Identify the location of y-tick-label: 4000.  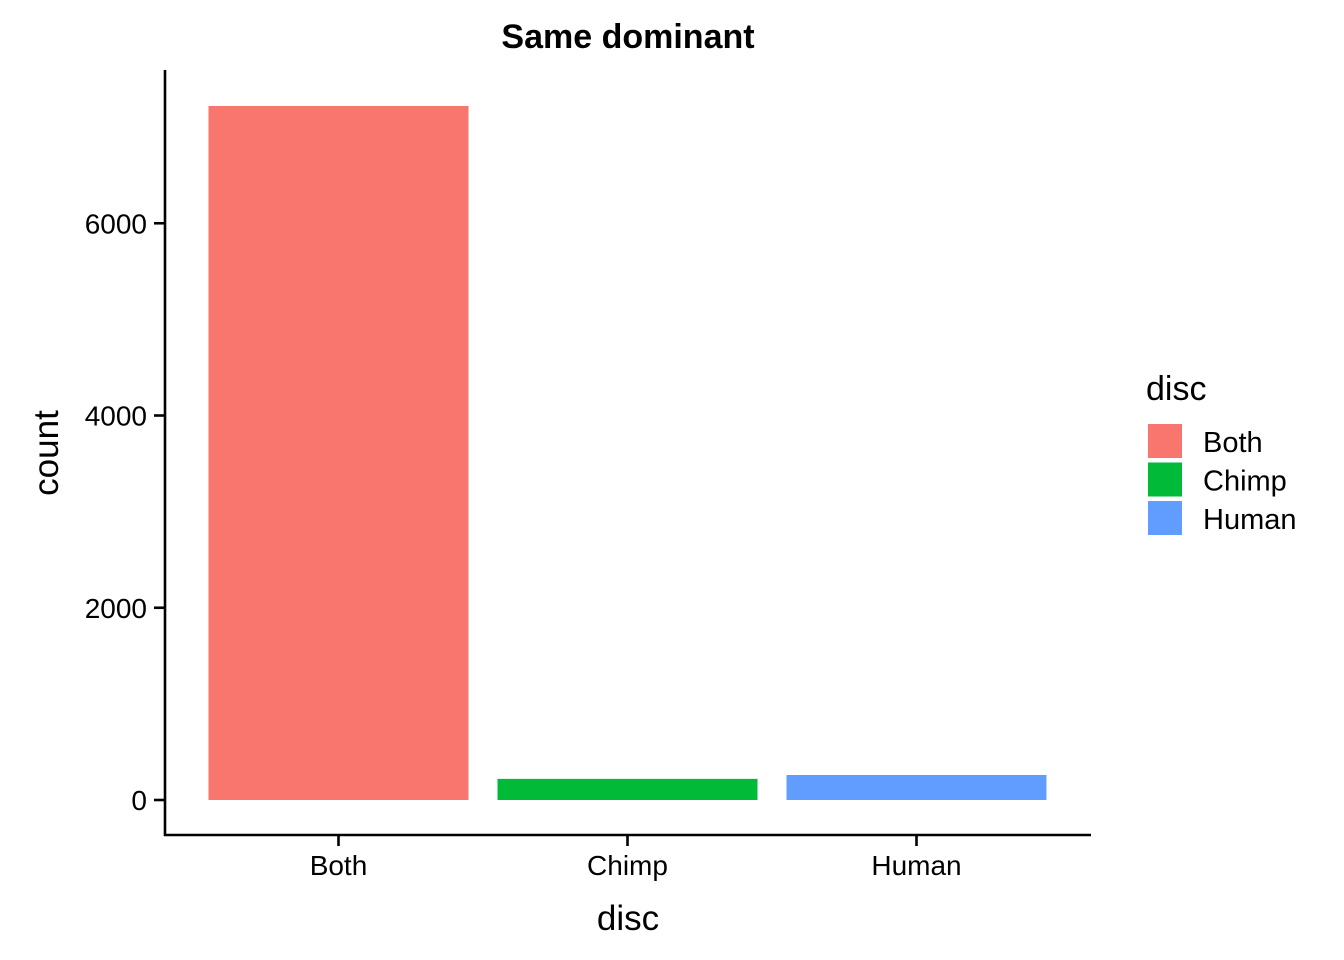
(116, 416).